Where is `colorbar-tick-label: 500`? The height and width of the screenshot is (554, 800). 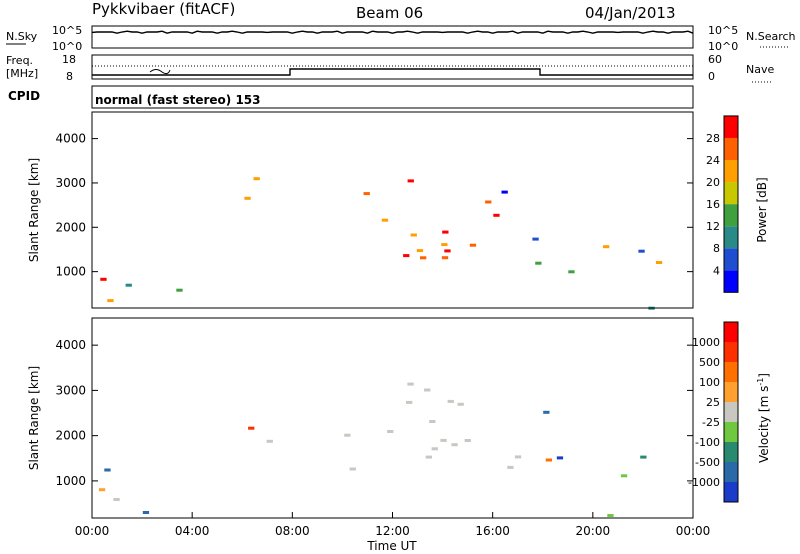
colorbar-tick-label: 500 is located at coordinates (709, 362).